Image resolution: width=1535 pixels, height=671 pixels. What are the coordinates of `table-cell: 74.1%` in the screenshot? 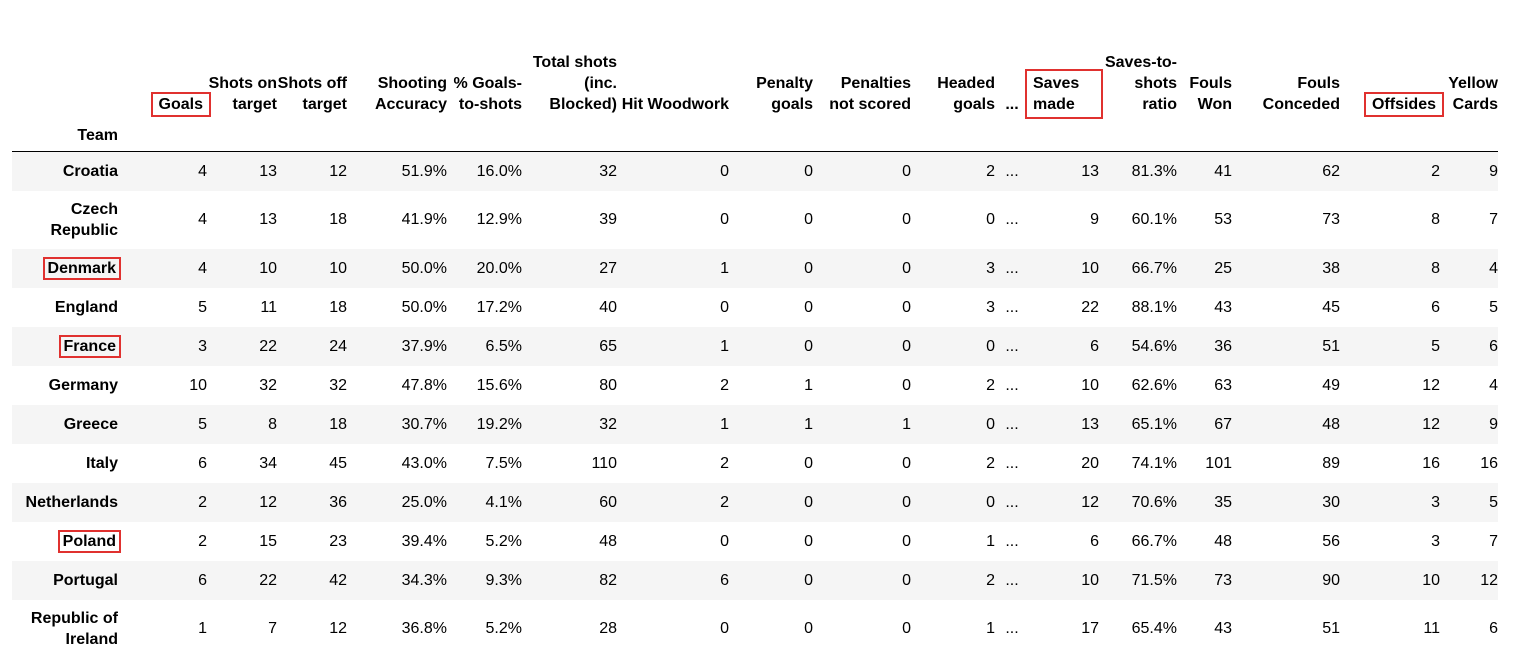 It's located at (1154, 463).